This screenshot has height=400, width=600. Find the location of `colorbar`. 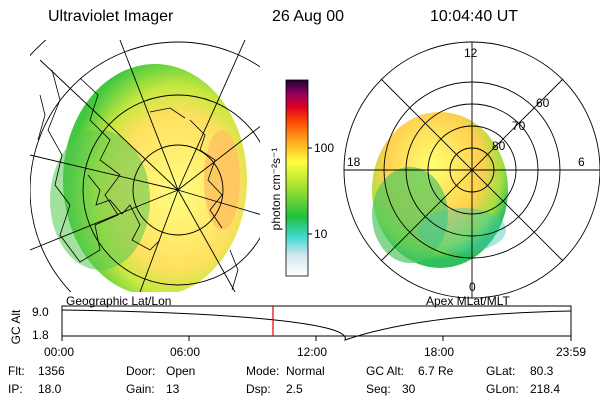

colorbar is located at coordinates (298, 178).